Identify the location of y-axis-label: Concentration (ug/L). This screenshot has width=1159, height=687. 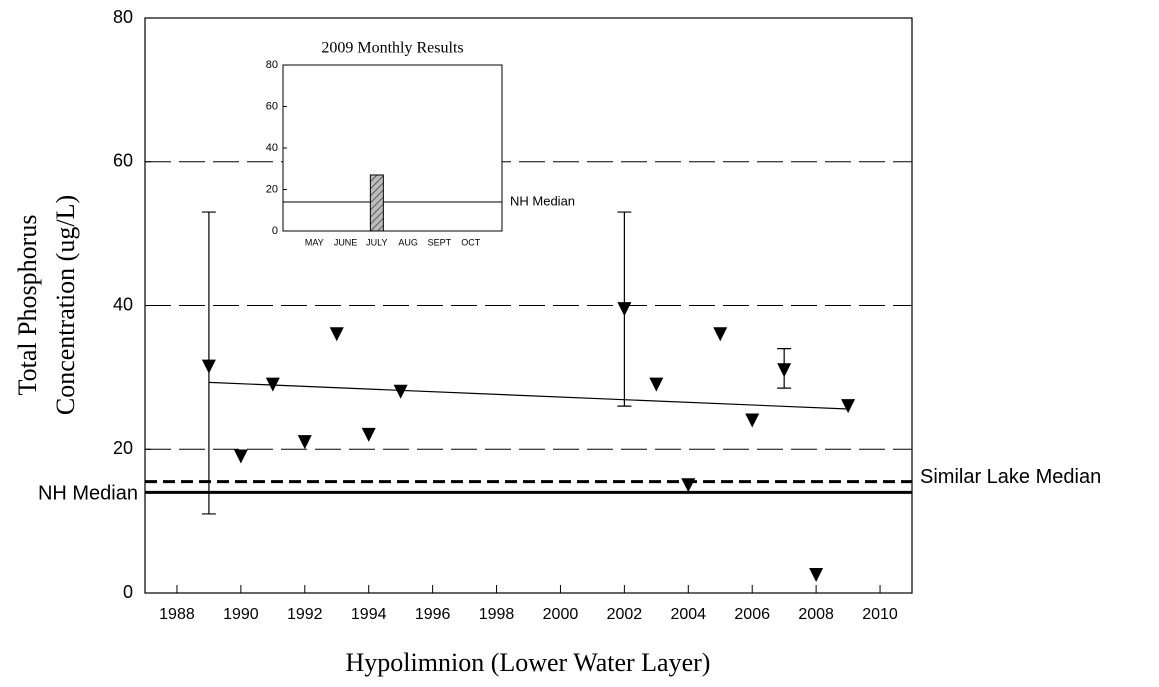
(65, 305).